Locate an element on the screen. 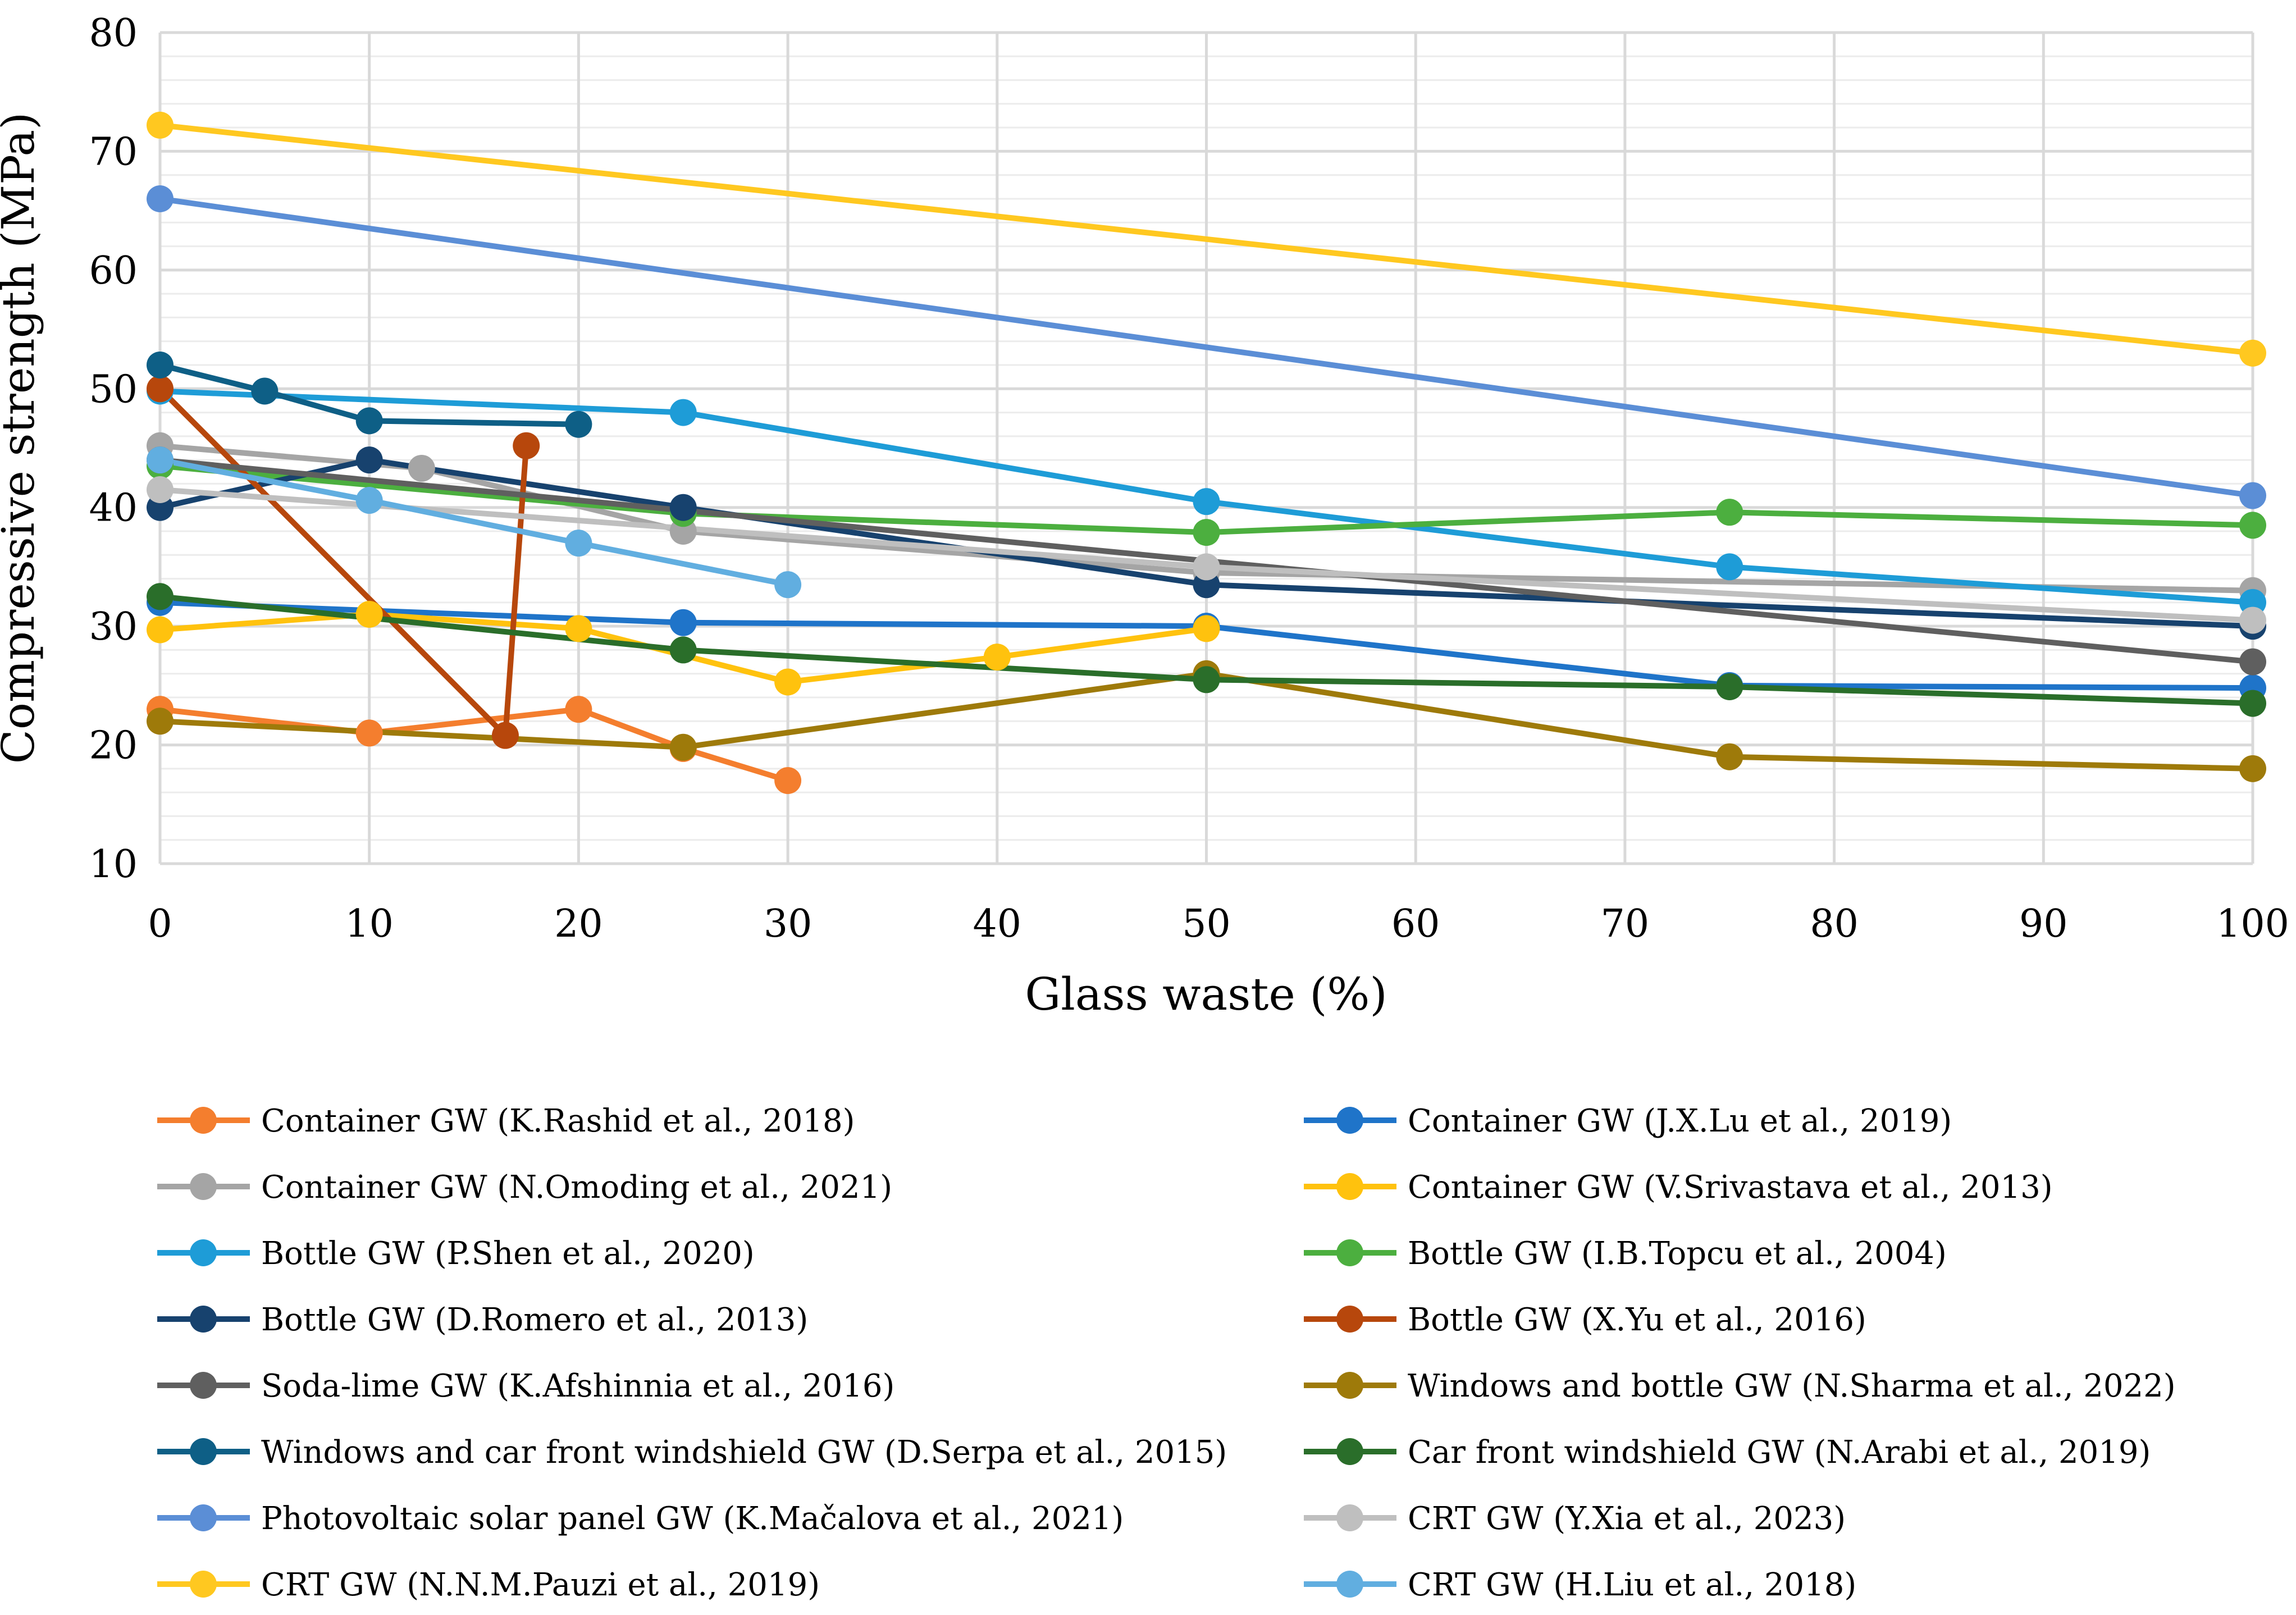 This screenshot has width=2296, height=1615. legend-item: CRT GW (Y.Xia et al., 2023) is located at coordinates (1575, 1519).